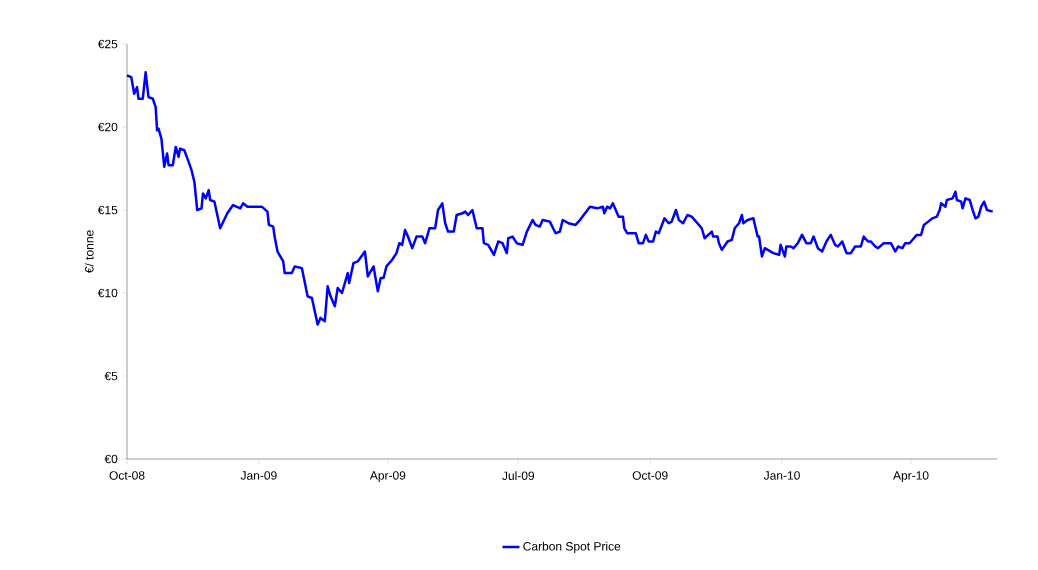  I want to click on x-tick-label: Oct-08, so click(127, 475).